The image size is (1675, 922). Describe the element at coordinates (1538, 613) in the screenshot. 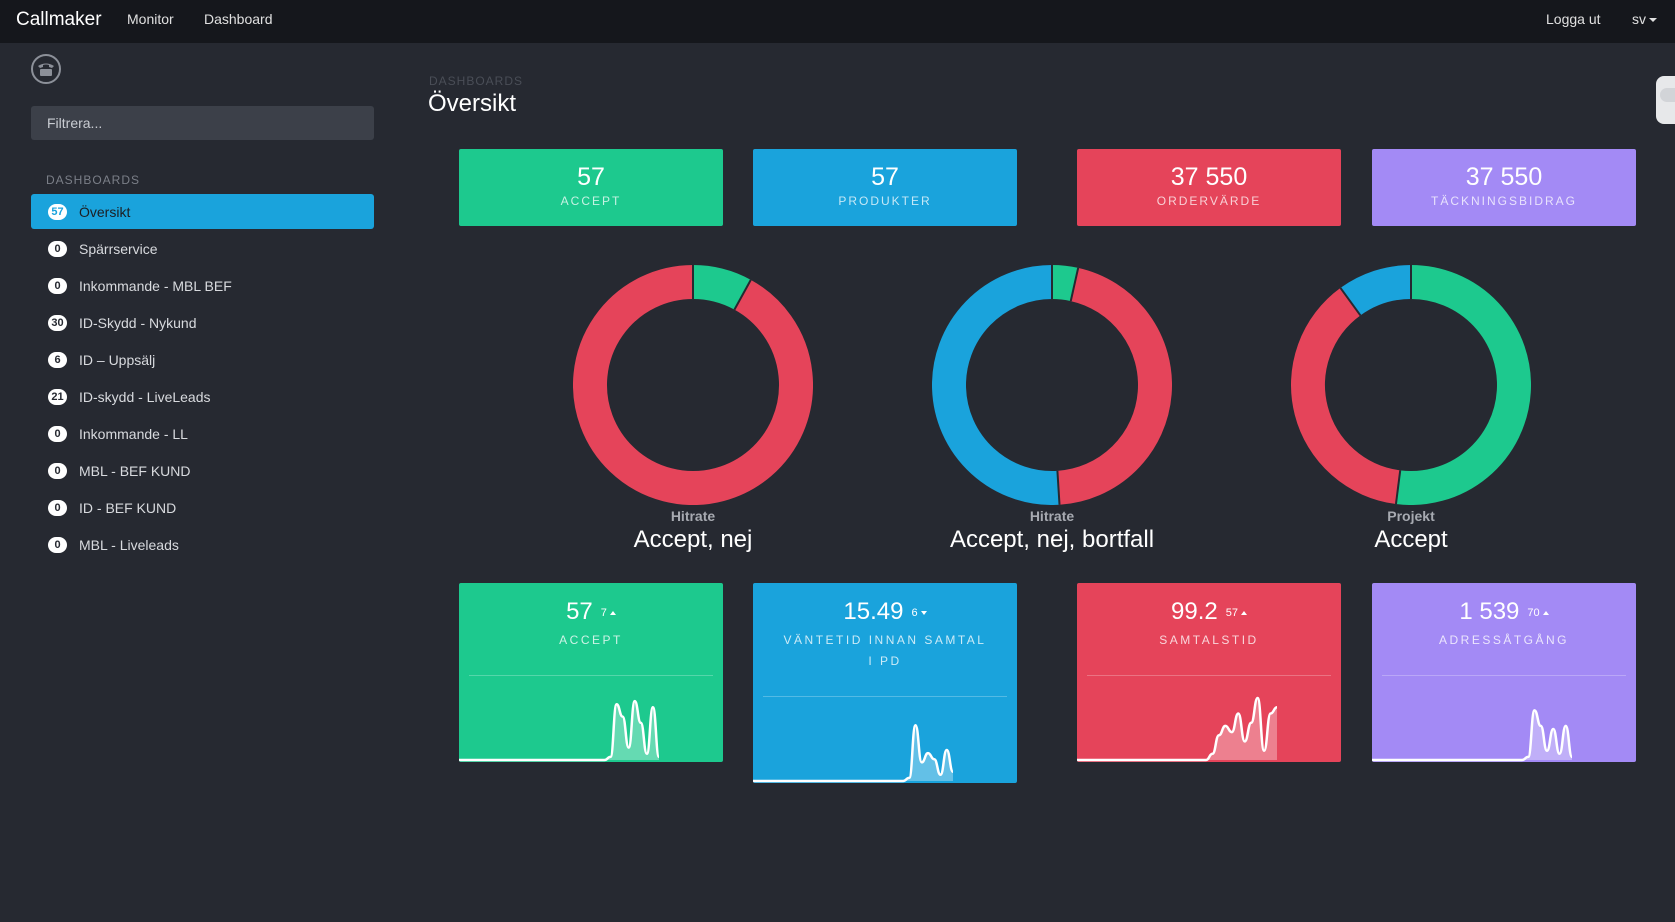

I see `stat-delta: 70` at that location.